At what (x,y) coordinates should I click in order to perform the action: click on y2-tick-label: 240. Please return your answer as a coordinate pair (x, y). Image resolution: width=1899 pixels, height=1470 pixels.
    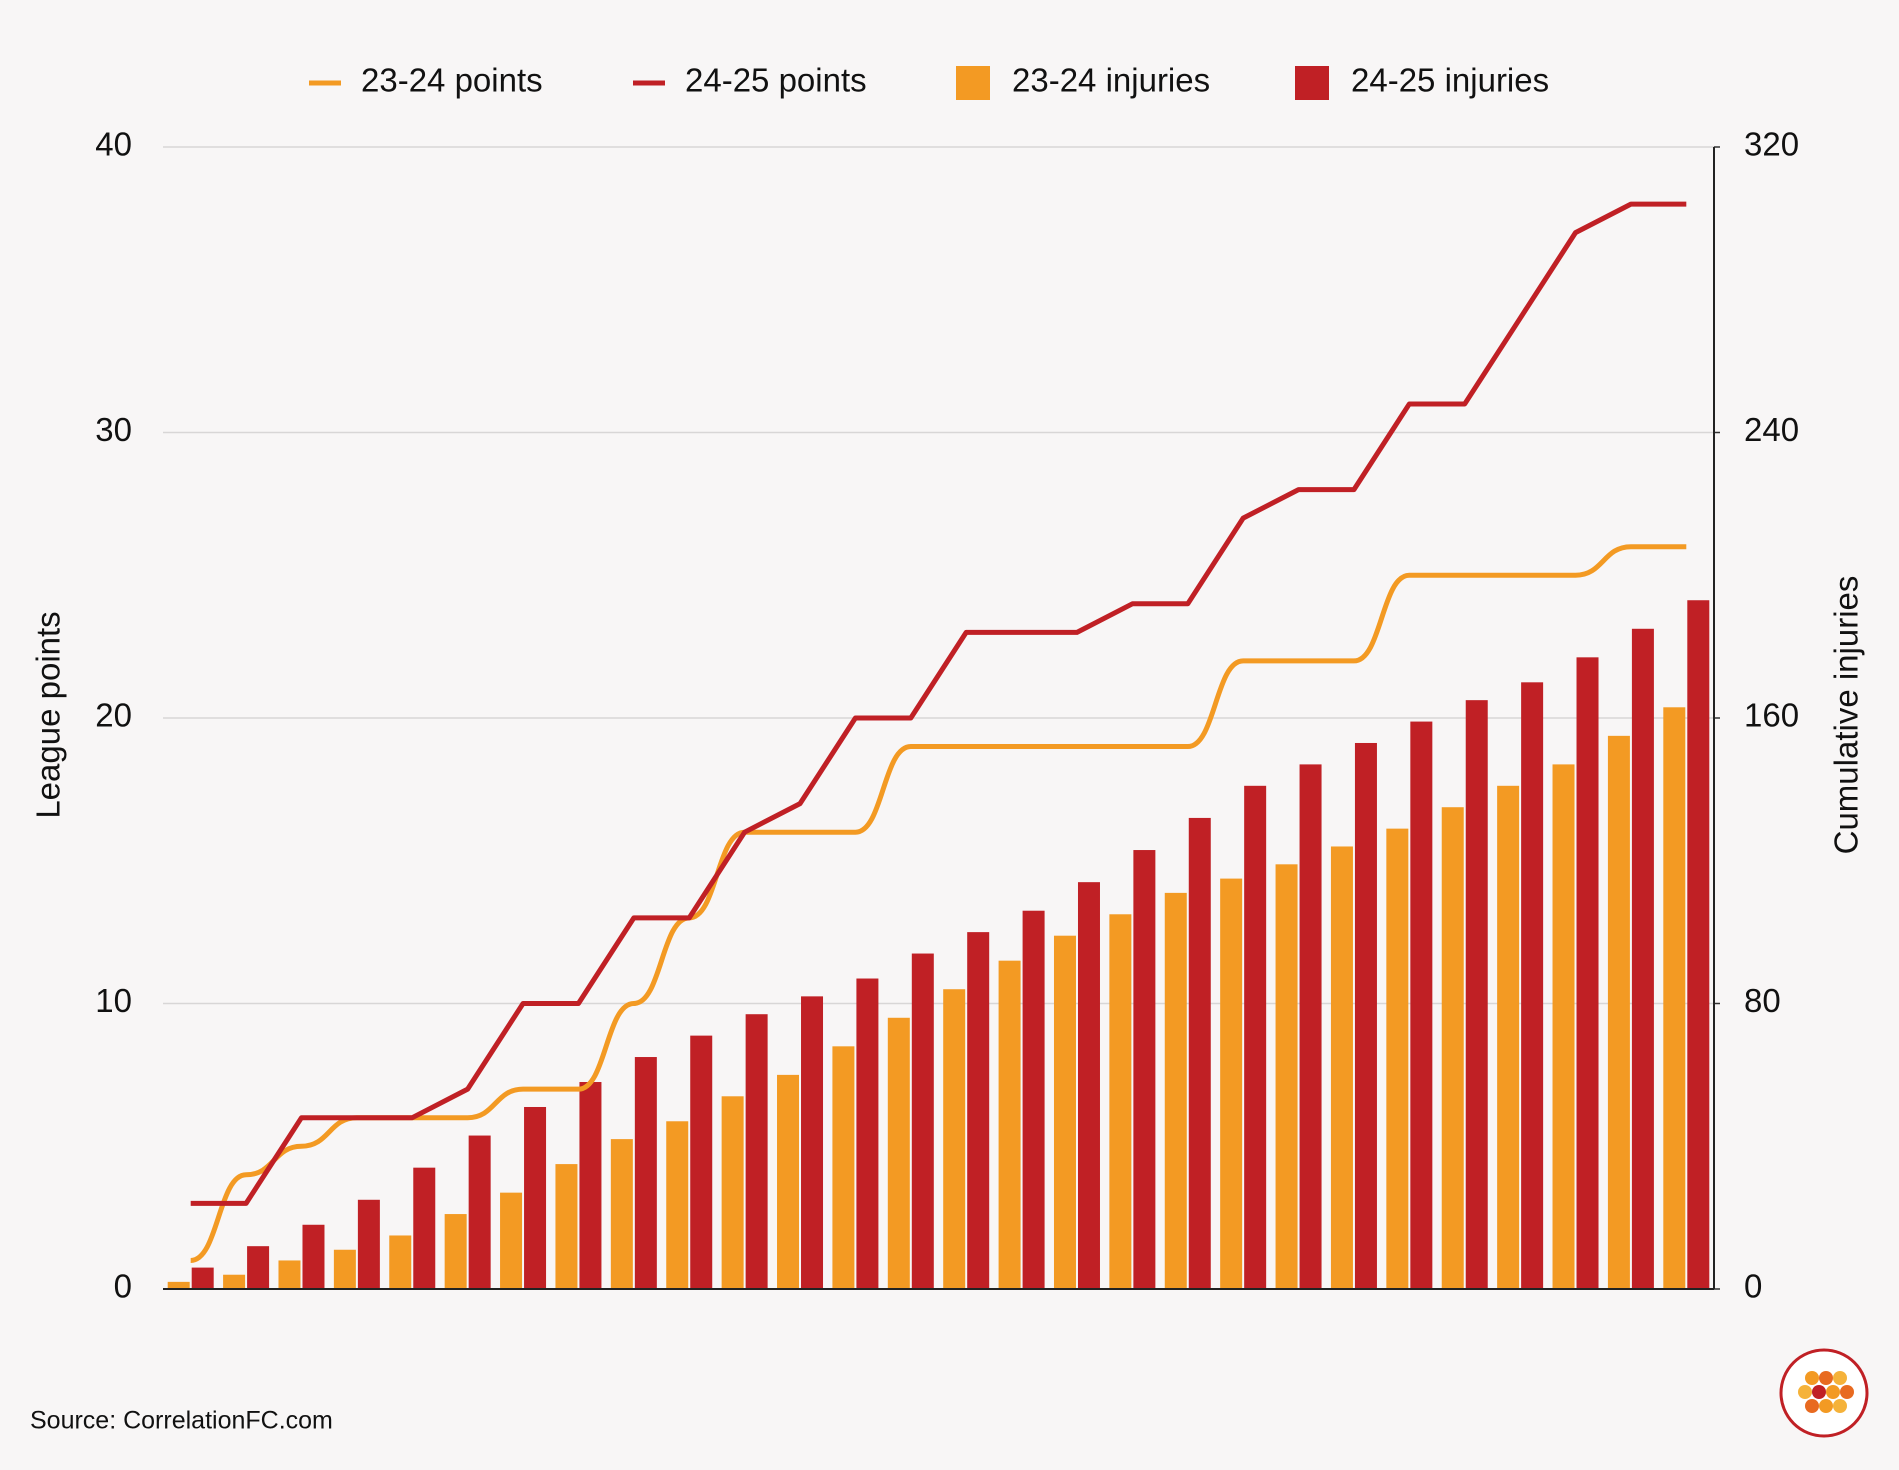
    Looking at the image, I should click on (1771, 429).